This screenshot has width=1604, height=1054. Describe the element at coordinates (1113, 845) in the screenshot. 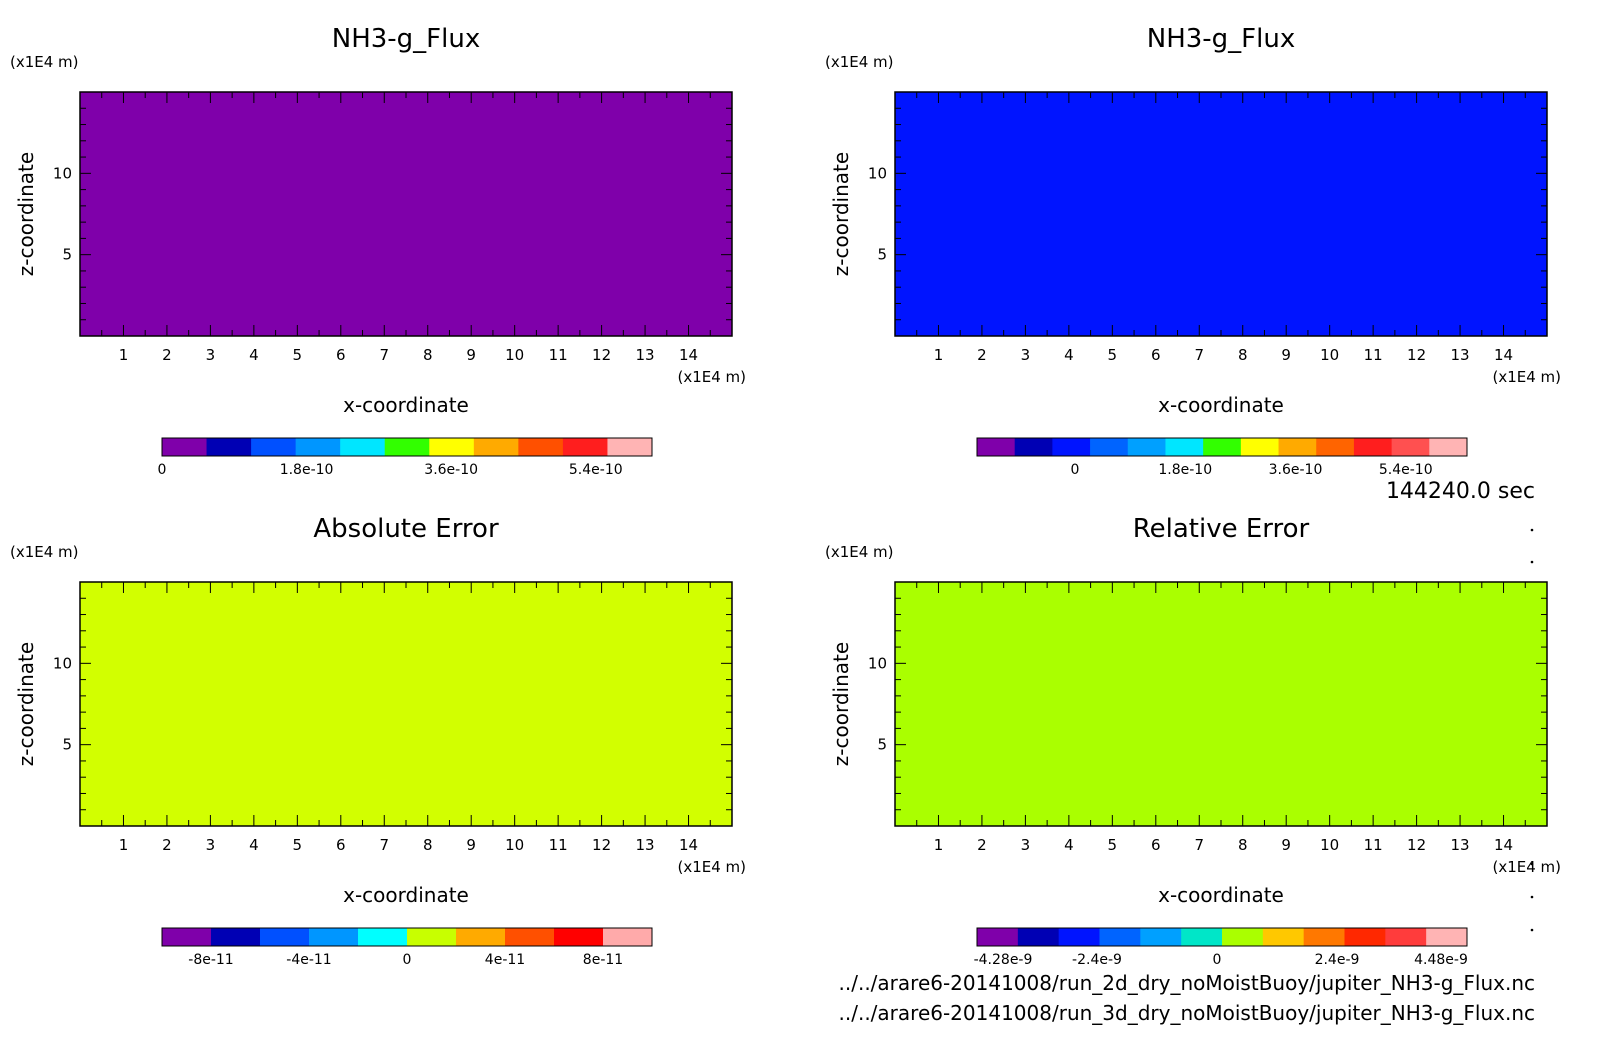

I see `x-tick-label: 5` at that location.